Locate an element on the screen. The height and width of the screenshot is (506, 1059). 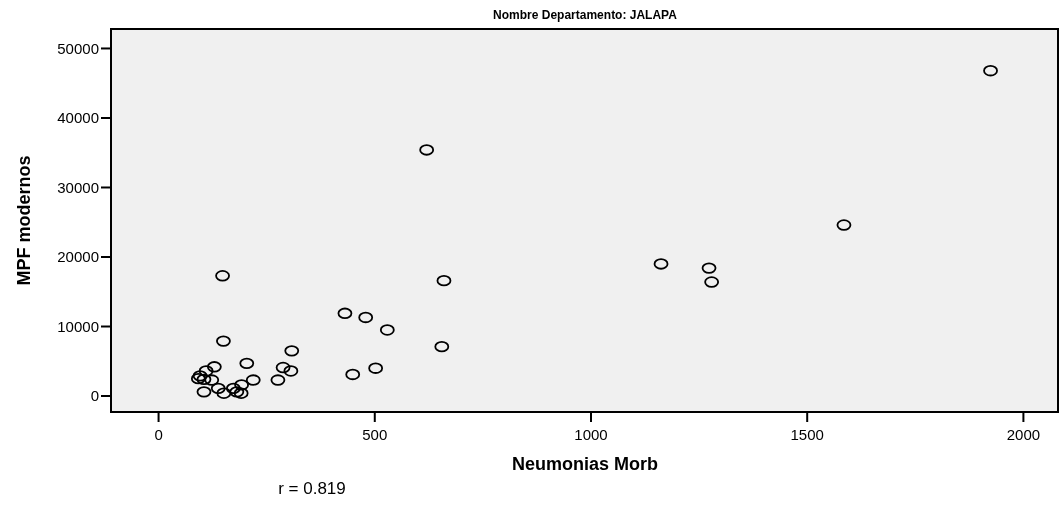
y-tick-label: 30000 is located at coordinates (78, 187).